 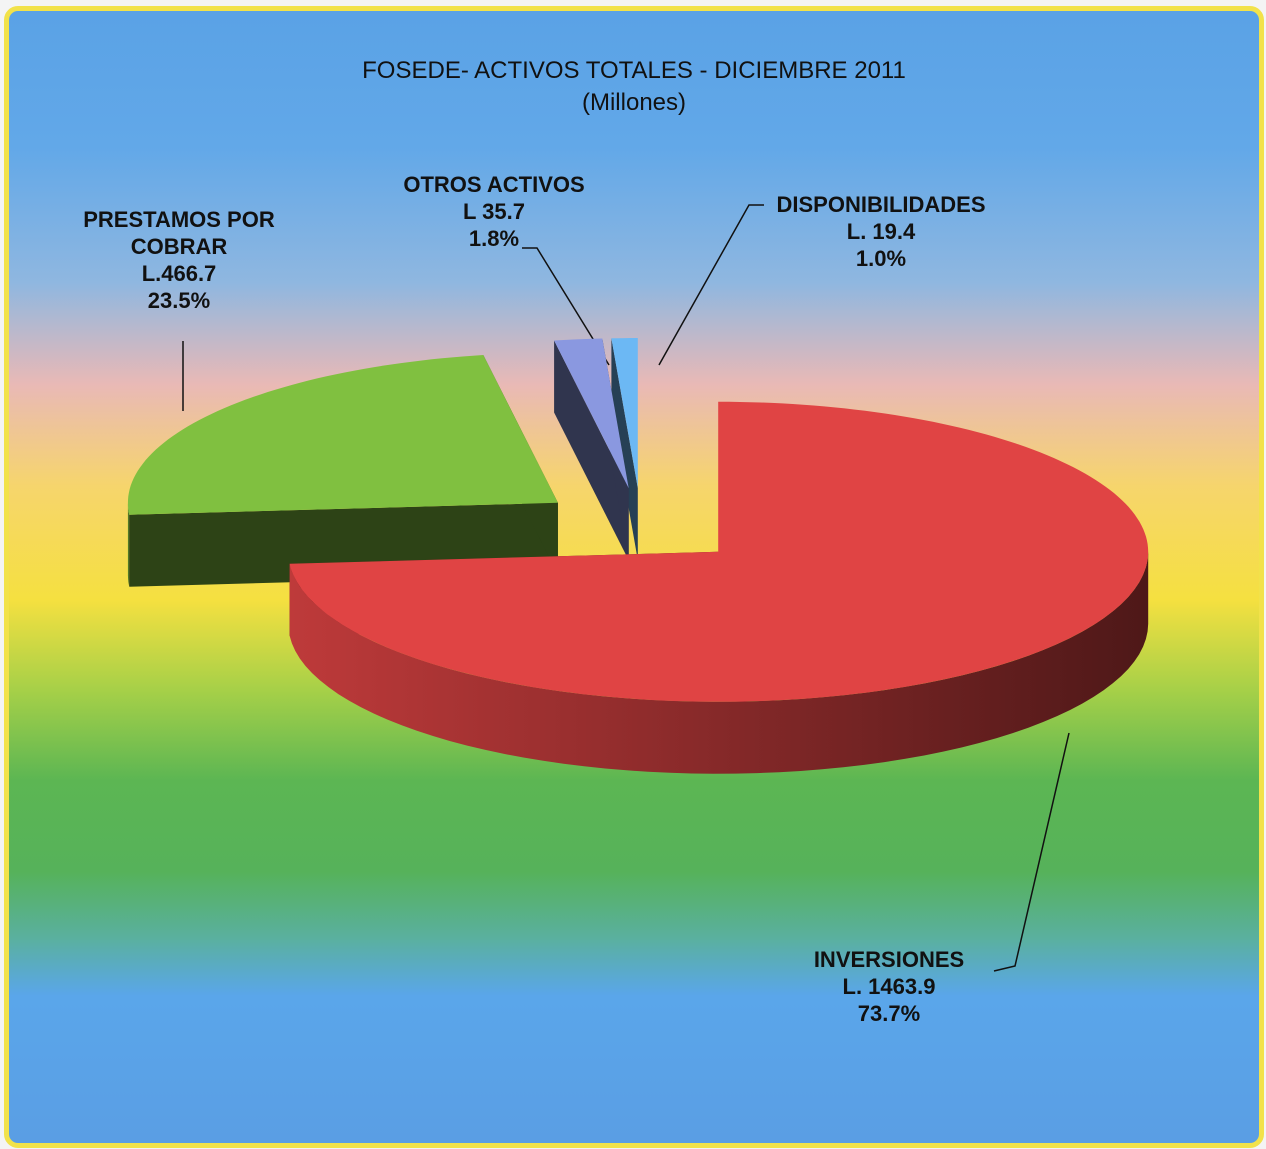 What do you see at coordinates (889, 1013) in the screenshot?
I see `percent-label: 73.7%` at bounding box center [889, 1013].